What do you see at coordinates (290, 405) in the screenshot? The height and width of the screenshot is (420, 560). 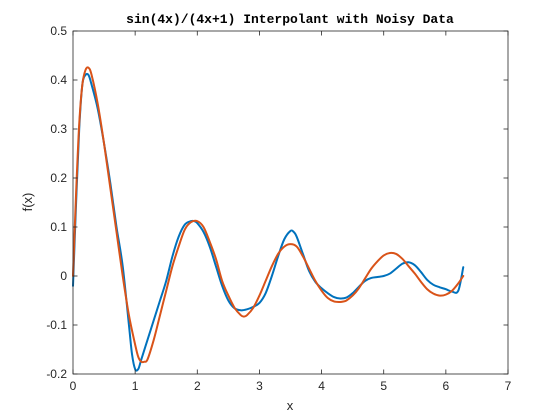 I see `x-axis-label: x` at bounding box center [290, 405].